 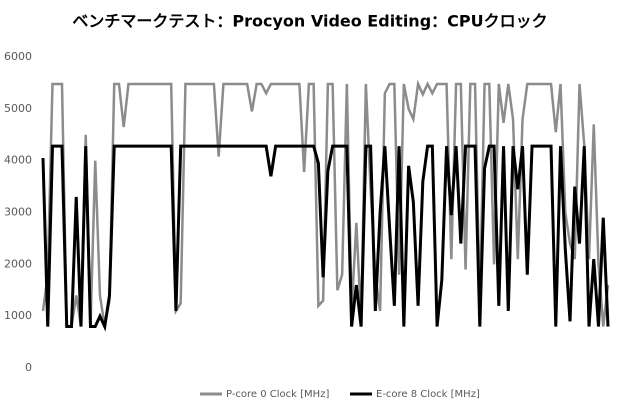 I want to click on y-tick-label: 3000, so click(x=18, y=212).